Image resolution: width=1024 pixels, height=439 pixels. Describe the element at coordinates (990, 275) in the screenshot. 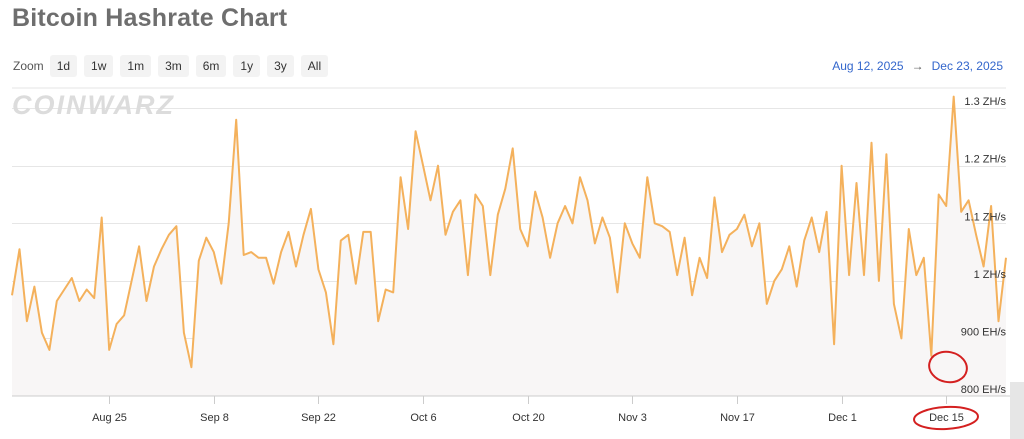

I see `y-tick-label: 1 ZH/s` at that location.